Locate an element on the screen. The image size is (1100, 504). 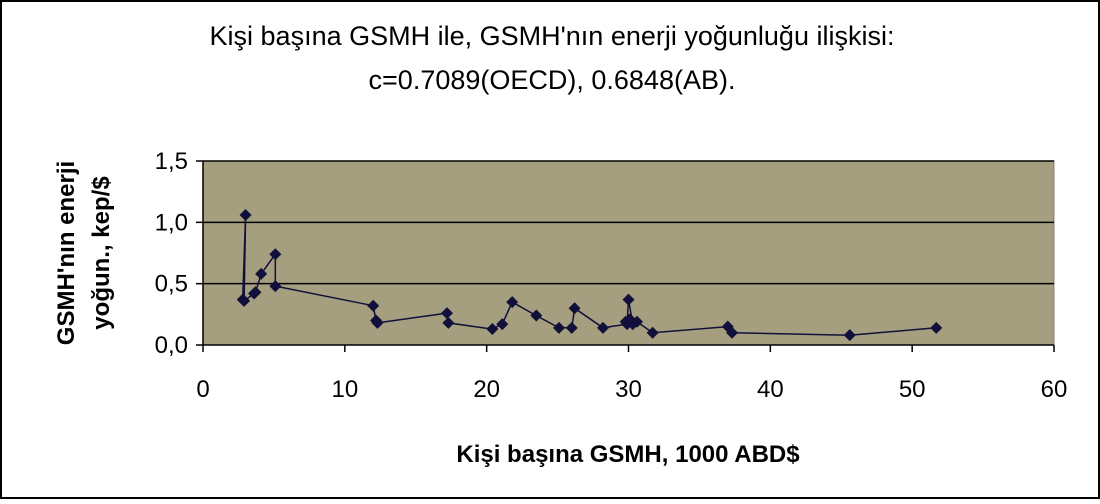
y-tick-label-0: 0,0 is located at coordinates (171, 345).